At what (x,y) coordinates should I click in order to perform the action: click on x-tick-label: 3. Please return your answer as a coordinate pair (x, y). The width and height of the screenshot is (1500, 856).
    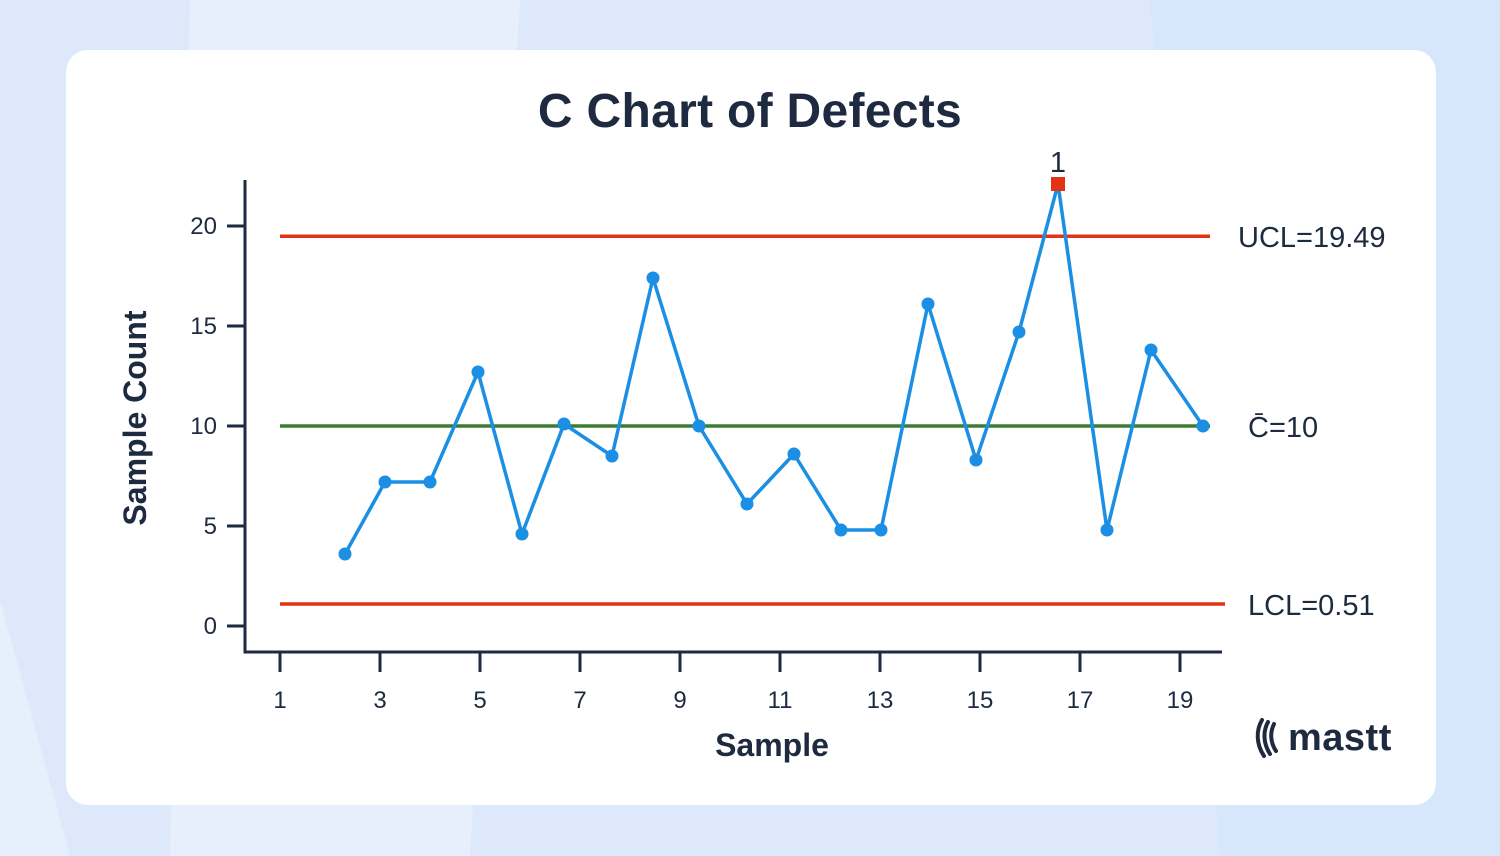
    Looking at the image, I should click on (379, 700).